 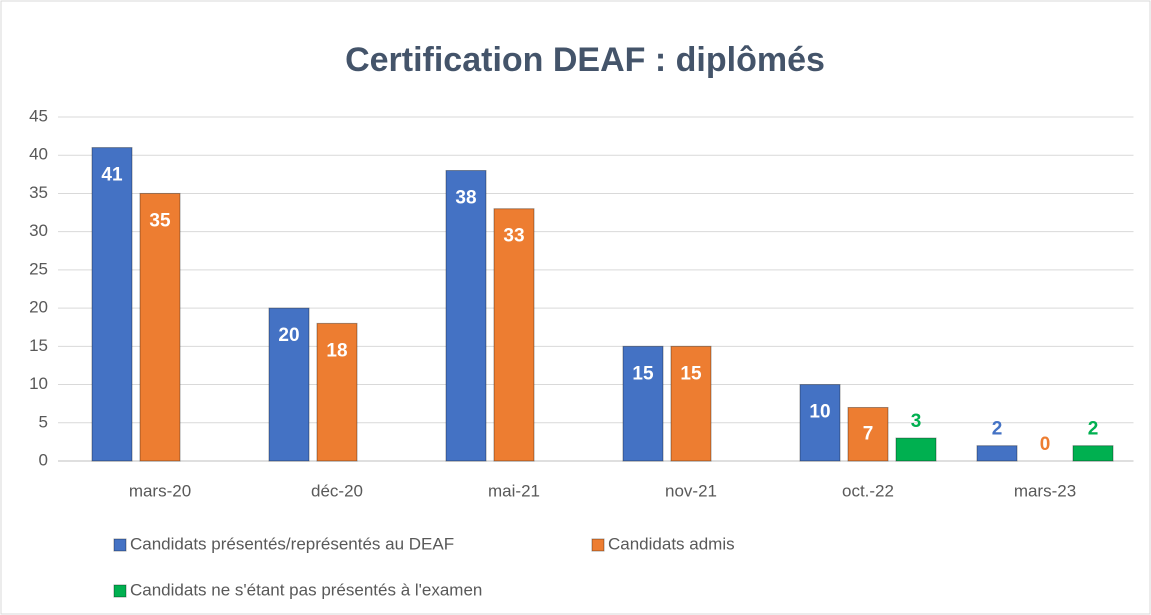 What do you see at coordinates (112, 175) in the screenshot?
I see `value-label: 41` at bounding box center [112, 175].